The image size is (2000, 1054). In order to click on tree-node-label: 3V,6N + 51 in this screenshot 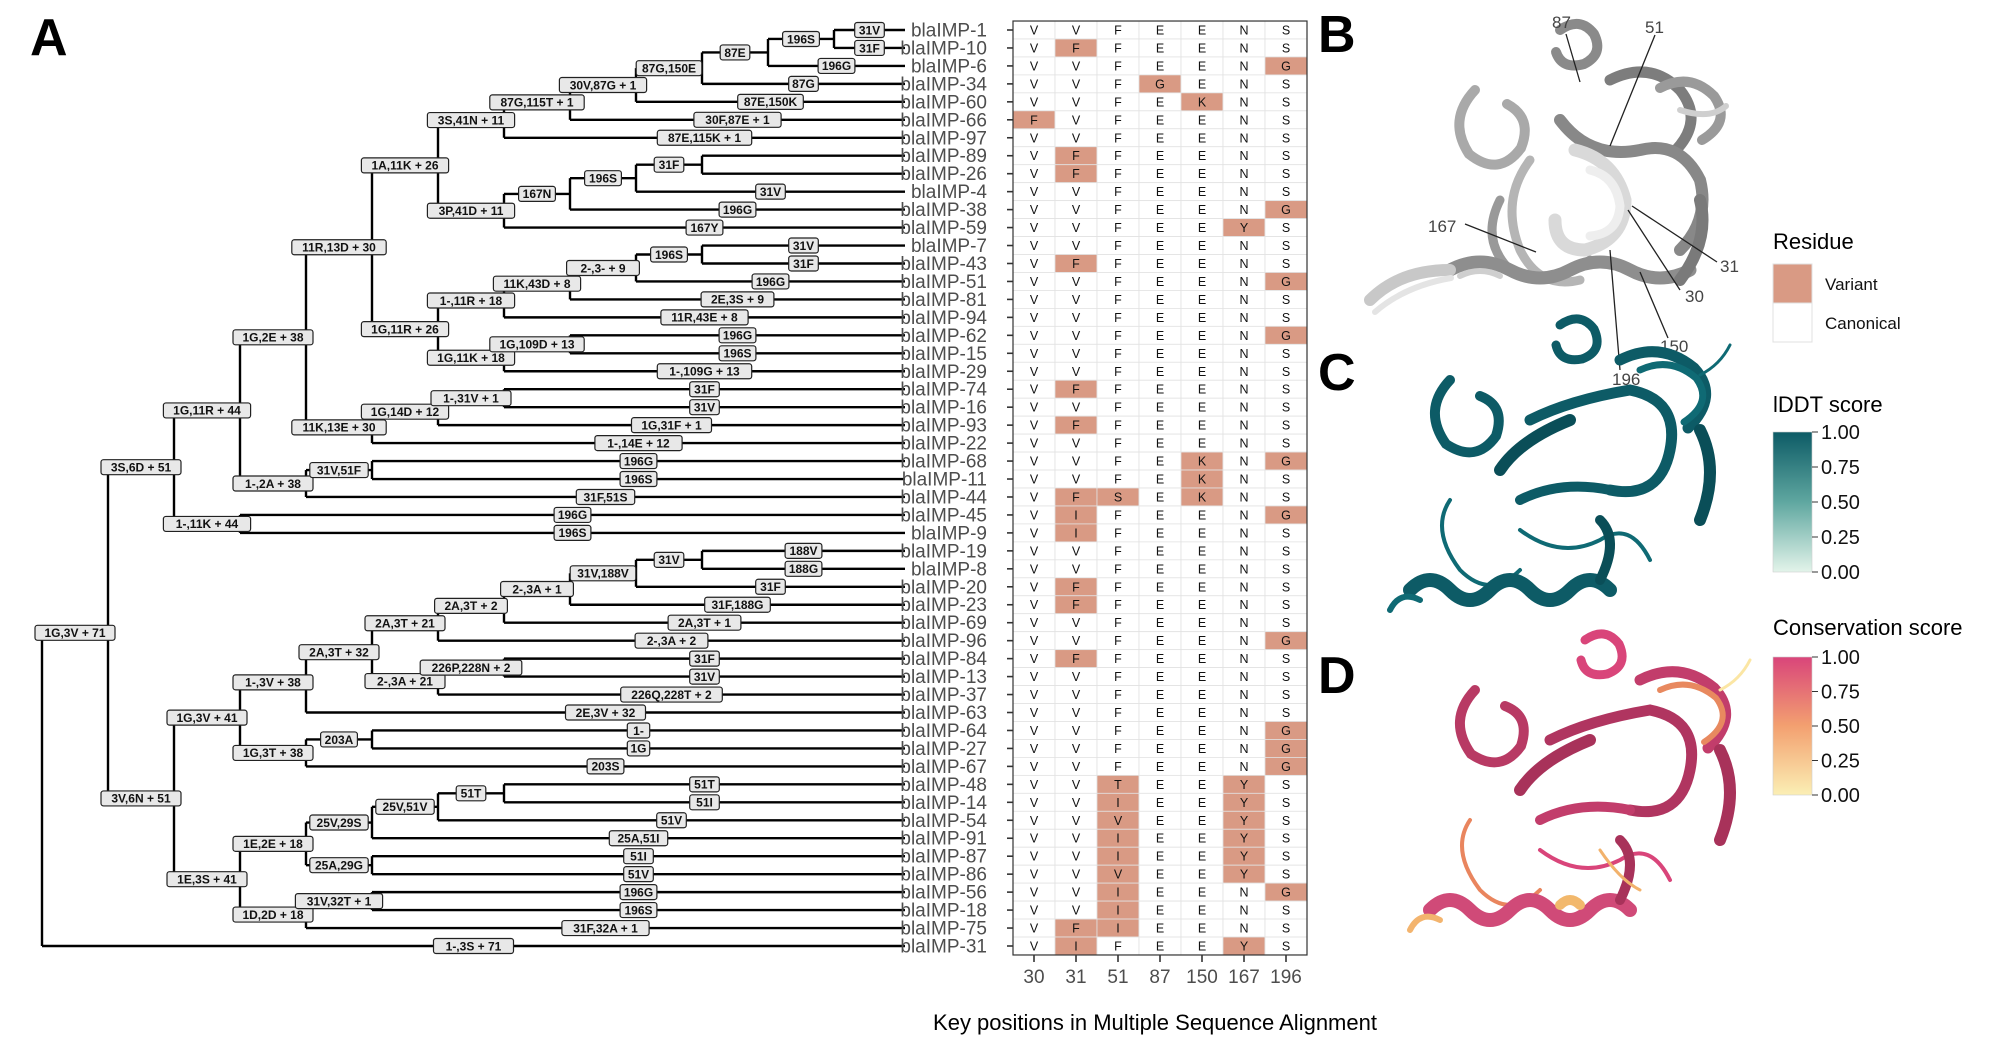, I will do `click(141, 798)`.